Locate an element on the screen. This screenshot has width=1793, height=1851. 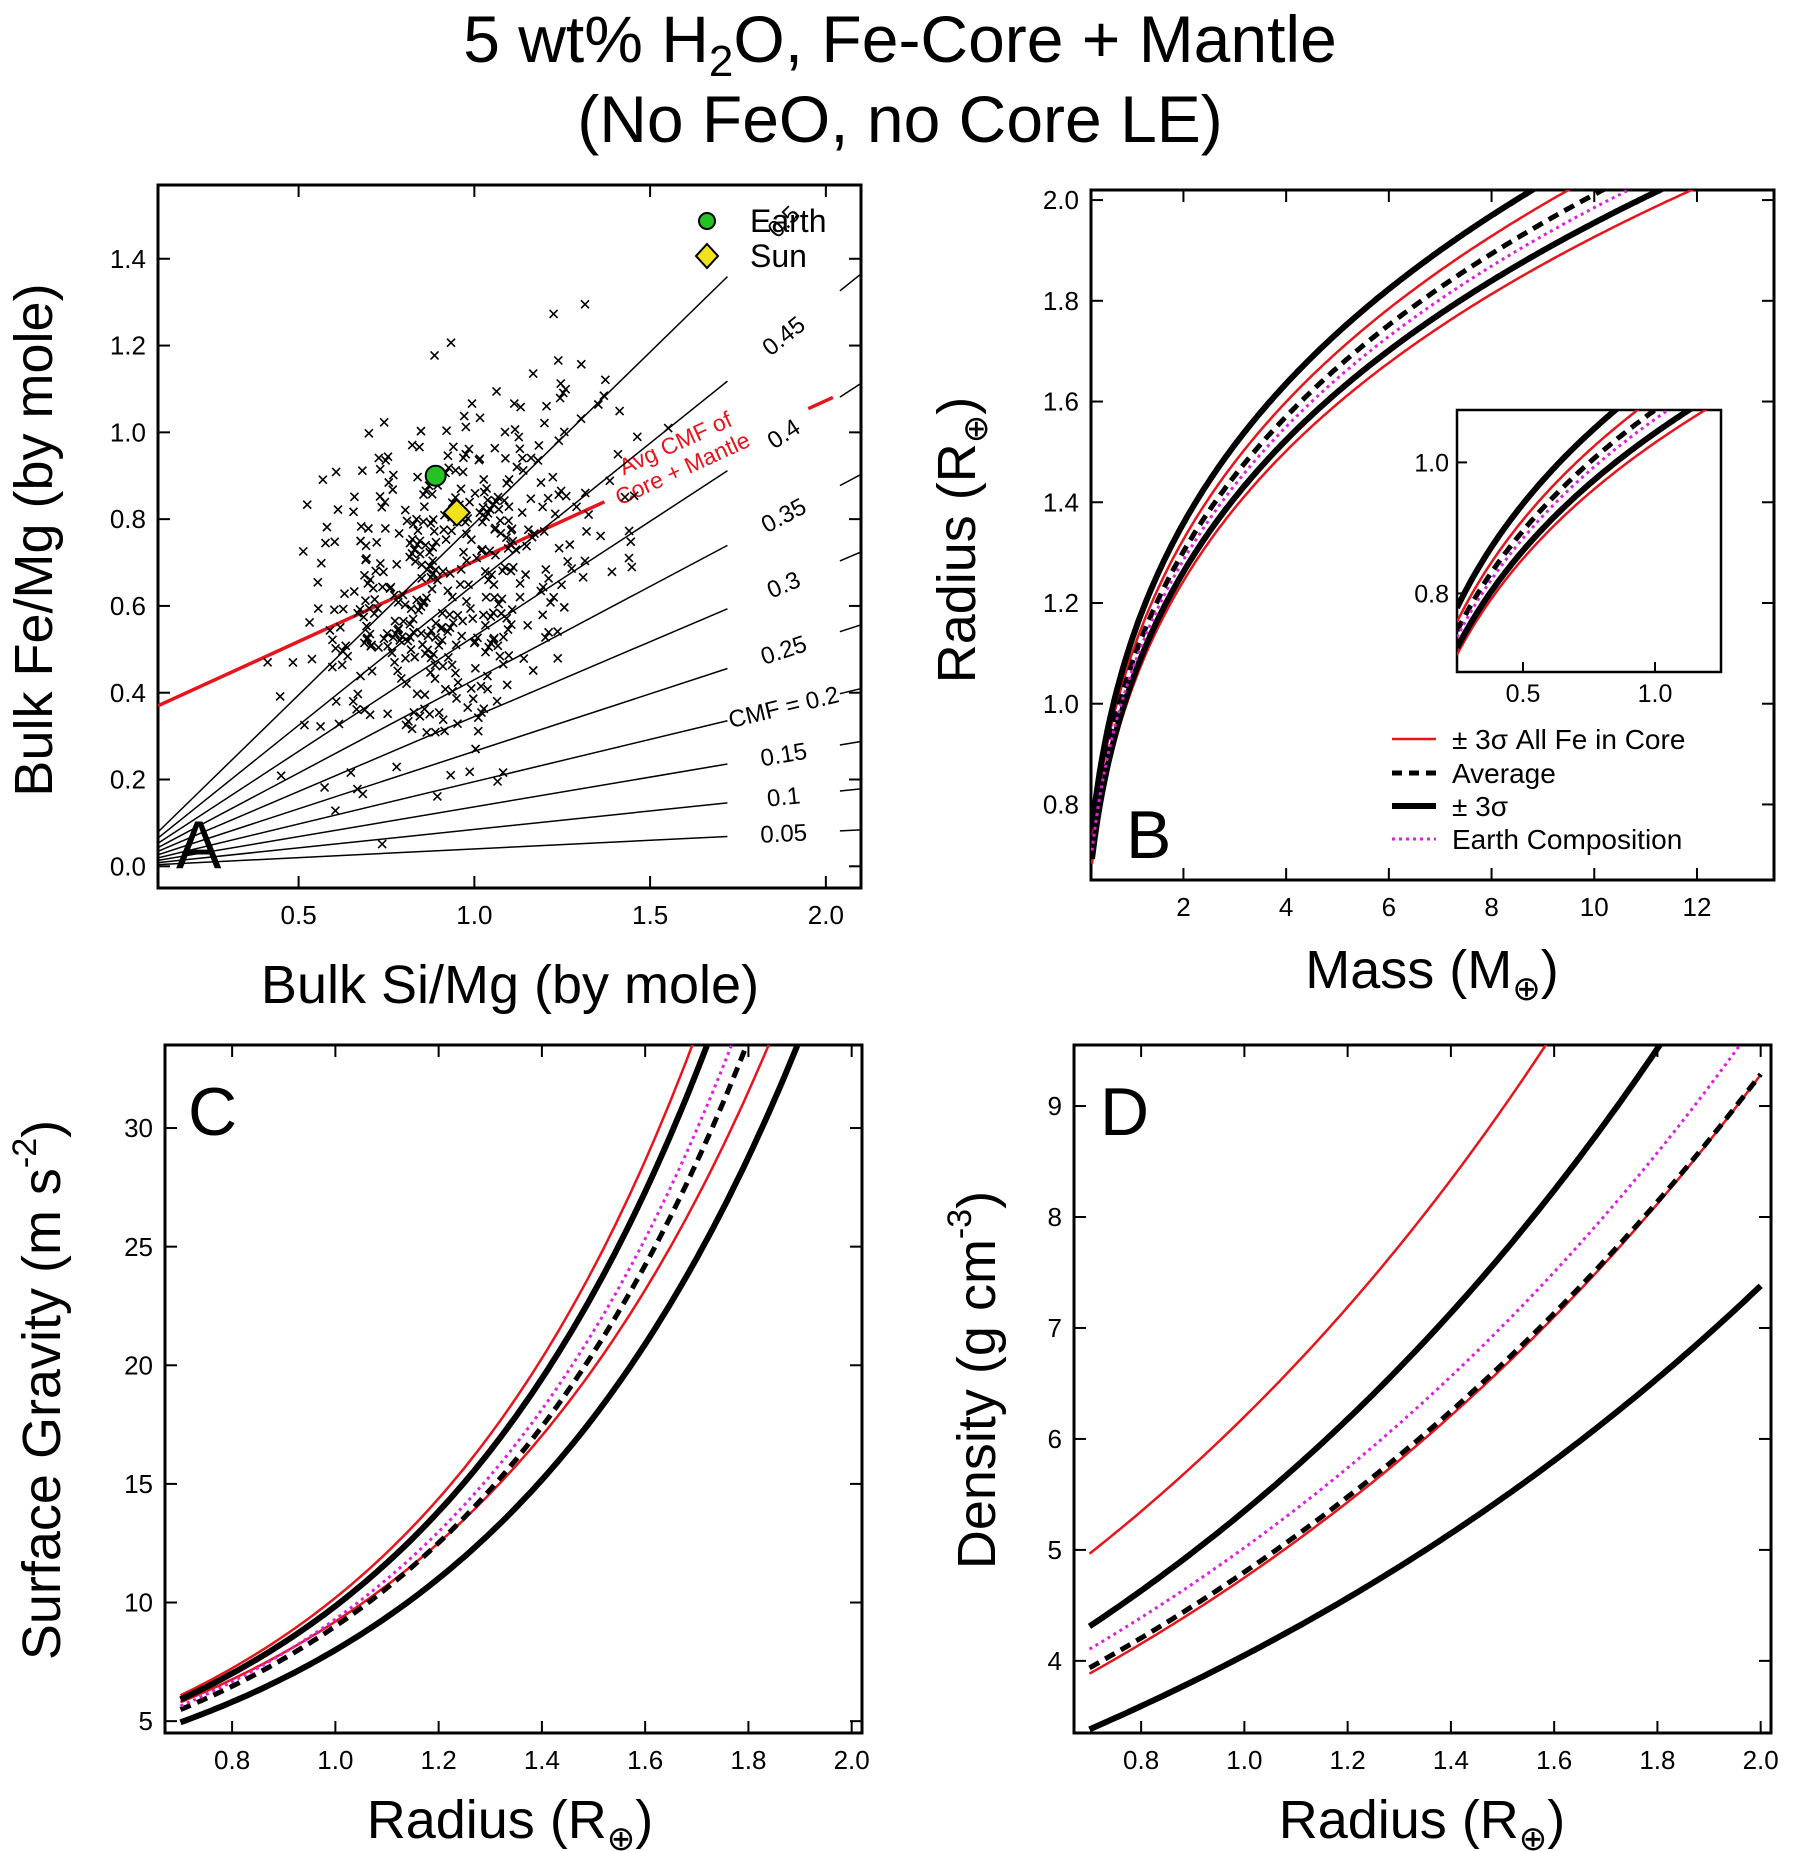
panel-c-xlabel-main: Radius (R is located at coordinates (487, 1820).